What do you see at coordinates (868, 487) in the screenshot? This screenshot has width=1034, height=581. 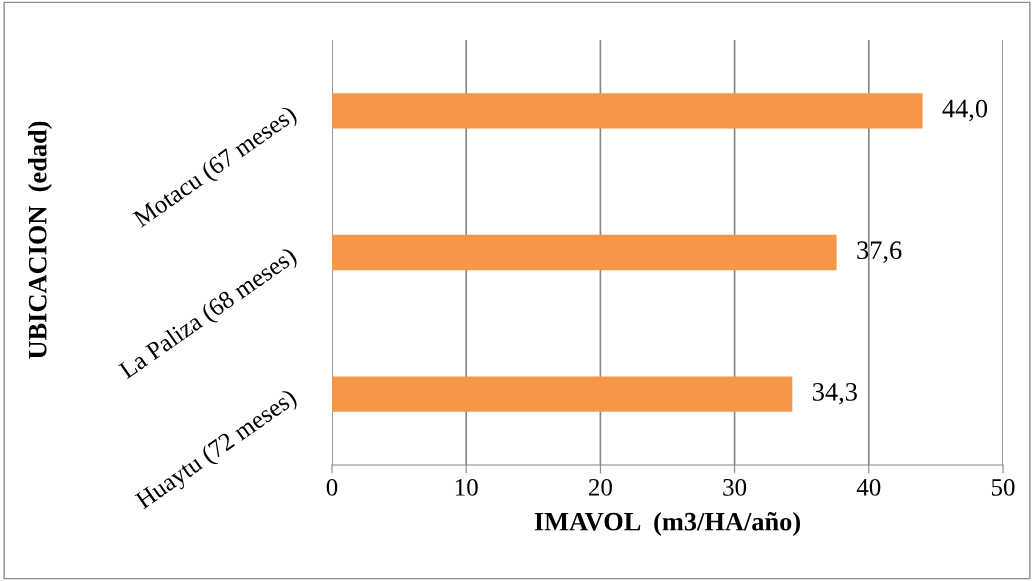 I see `x-tick-label: 40` at bounding box center [868, 487].